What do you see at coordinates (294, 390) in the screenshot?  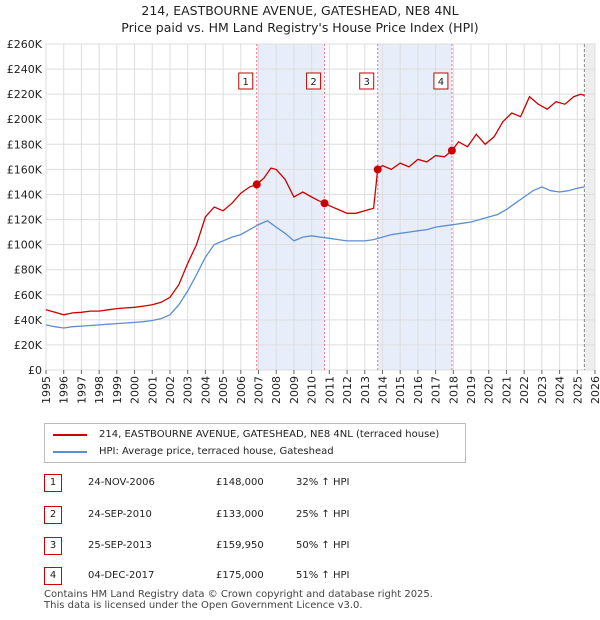 I see `x-tick-label: 2009` at bounding box center [294, 390].